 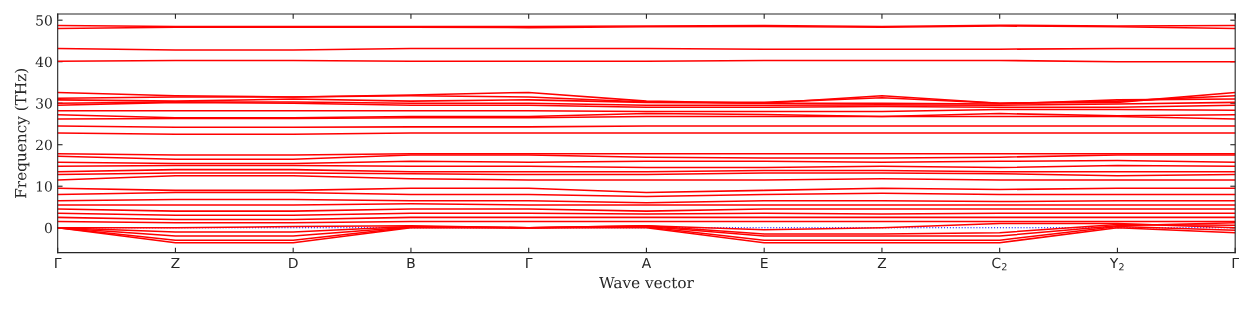 I want to click on y-tick-label: 0, so click(x=48, y=228).